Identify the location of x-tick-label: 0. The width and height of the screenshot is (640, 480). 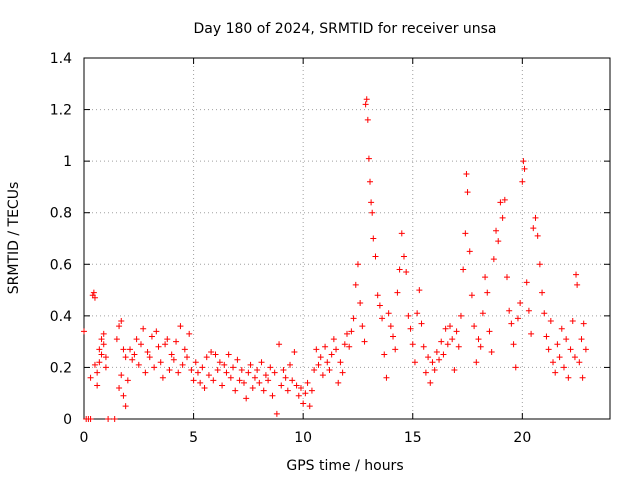
(84, 438).